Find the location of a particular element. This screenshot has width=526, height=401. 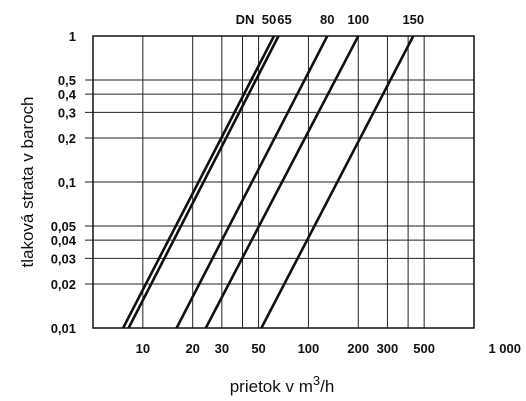

y-tick-label: 0,05 is located at coordinates (63, 226).